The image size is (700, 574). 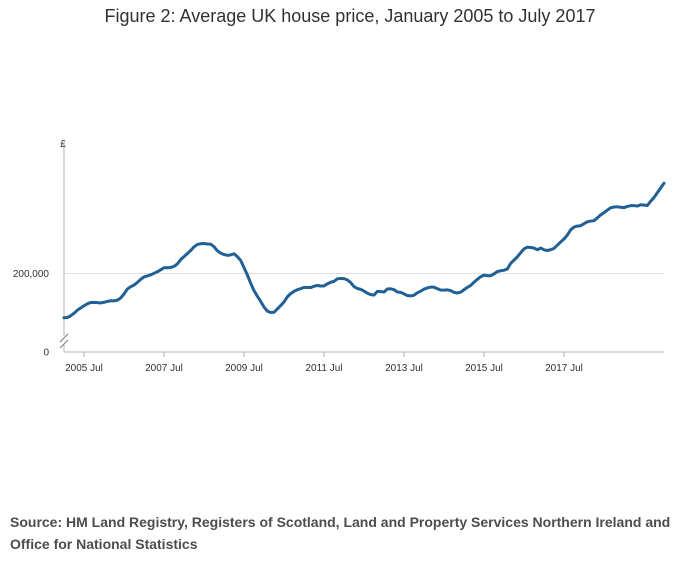 I want to click on x-tick-label: 2015 Jul, so click(x=484, y=368).